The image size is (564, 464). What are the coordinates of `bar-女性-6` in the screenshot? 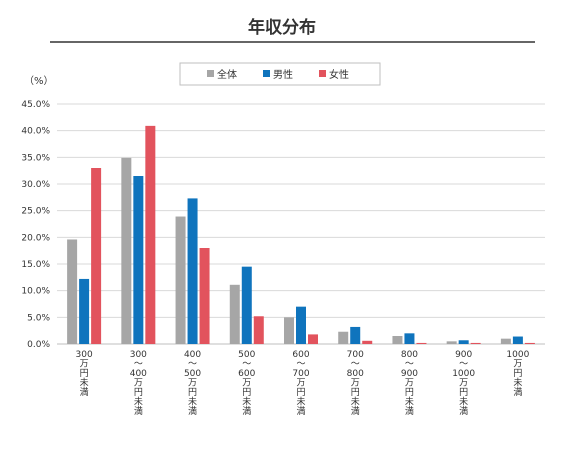 It's located at (421, 343).